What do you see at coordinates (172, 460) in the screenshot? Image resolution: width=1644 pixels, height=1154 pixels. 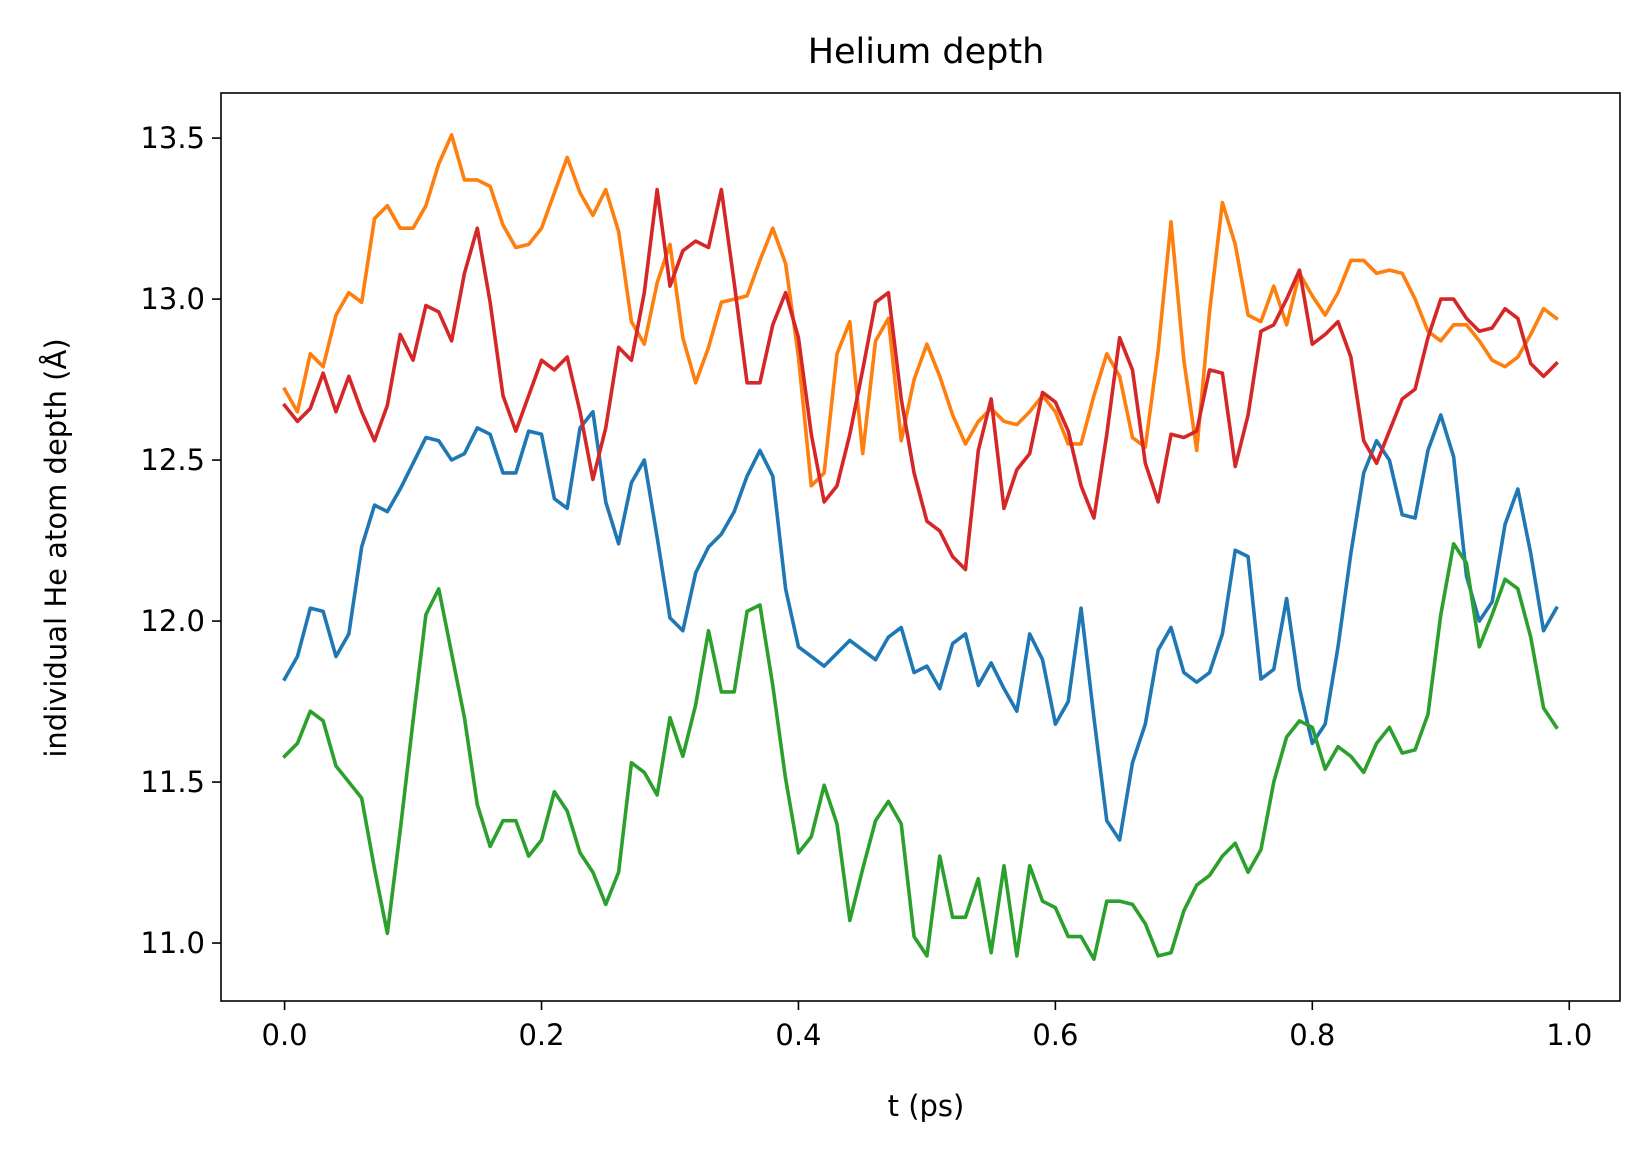 I see `y-tick-label: 12.5` at bounding box center [172, 460].